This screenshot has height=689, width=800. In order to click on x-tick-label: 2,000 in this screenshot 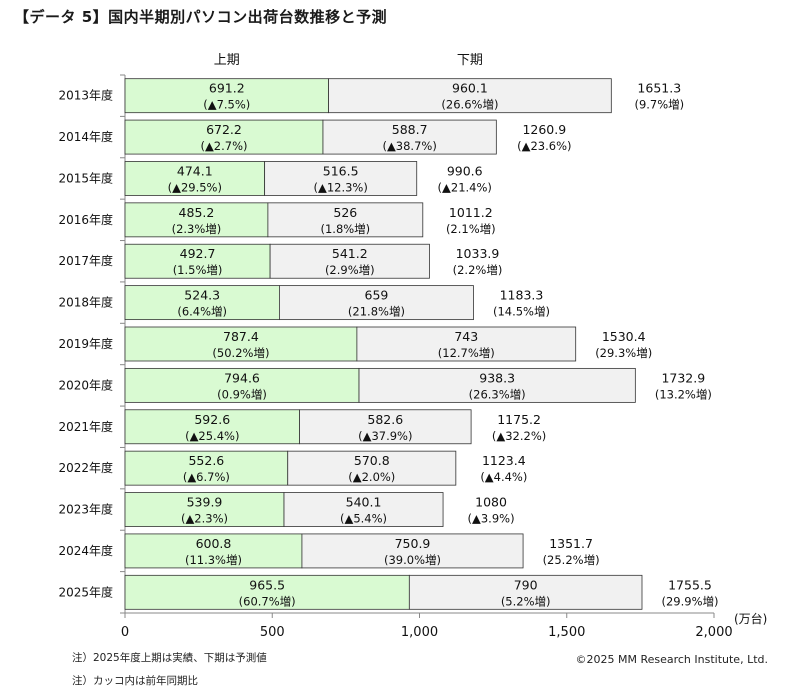, I will do `click(713, 632)`.